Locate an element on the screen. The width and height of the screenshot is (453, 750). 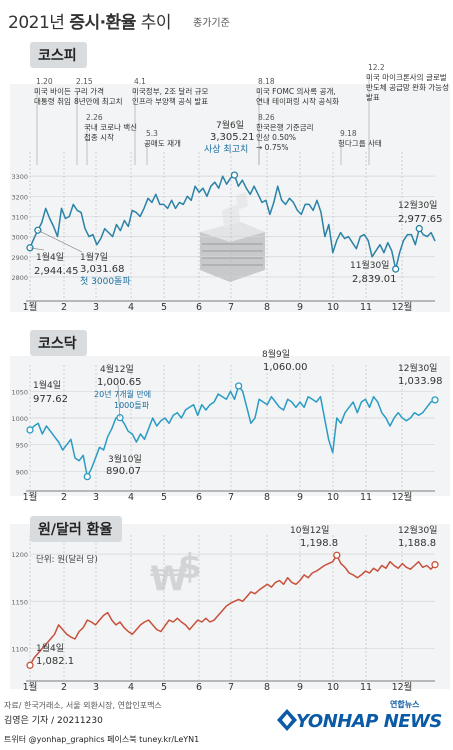
fx-month-label: 6 is located at coordinates (199, 687).